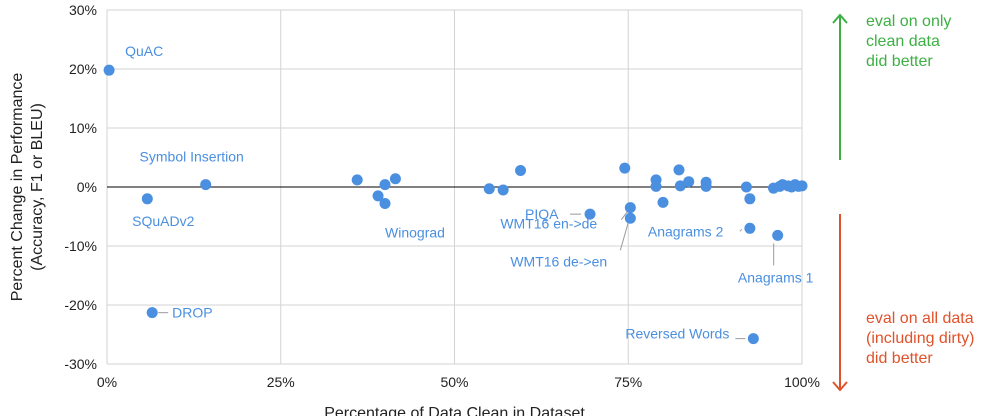 This screenshot has height=416, width=995. What do you see at coordinates (107, 382) in the screenshot?
I see `x-tick-label: 0%` at bounding box center [107, 382].